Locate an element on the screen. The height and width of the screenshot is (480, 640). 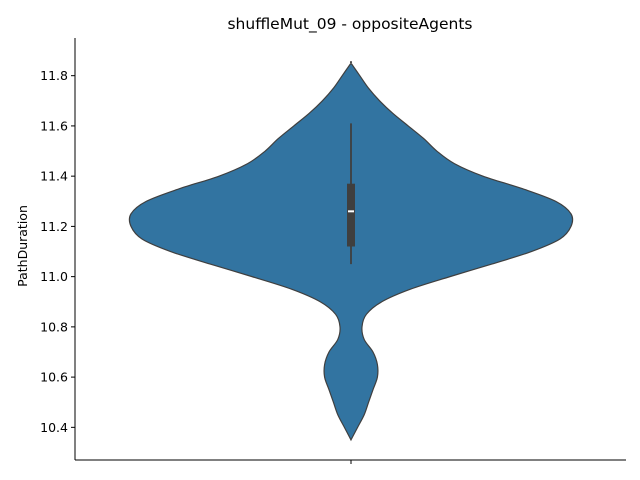
y-axis: 10.4 10.6 10.8 11.0 11.2 11.4 11.6 11.8 is located at coordinates (58, 249).